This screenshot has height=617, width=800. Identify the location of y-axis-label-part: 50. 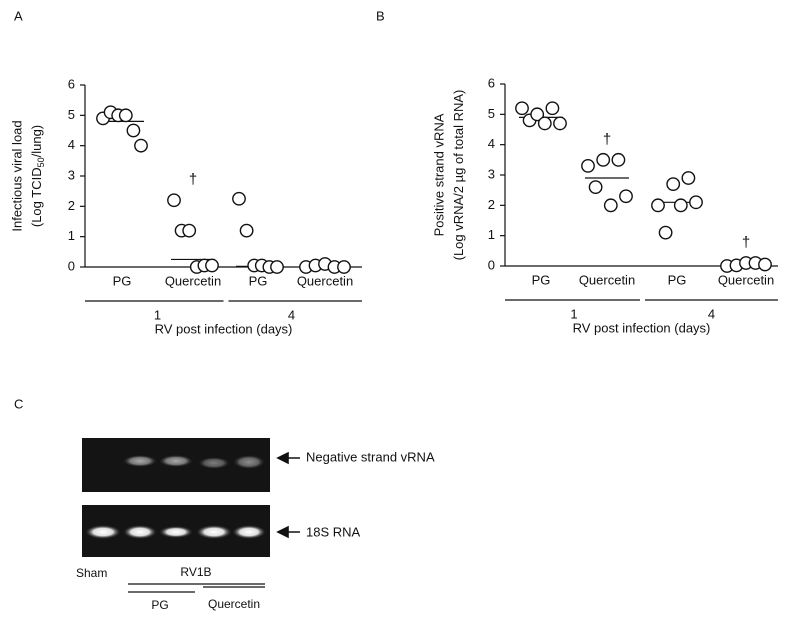
(41, 162).